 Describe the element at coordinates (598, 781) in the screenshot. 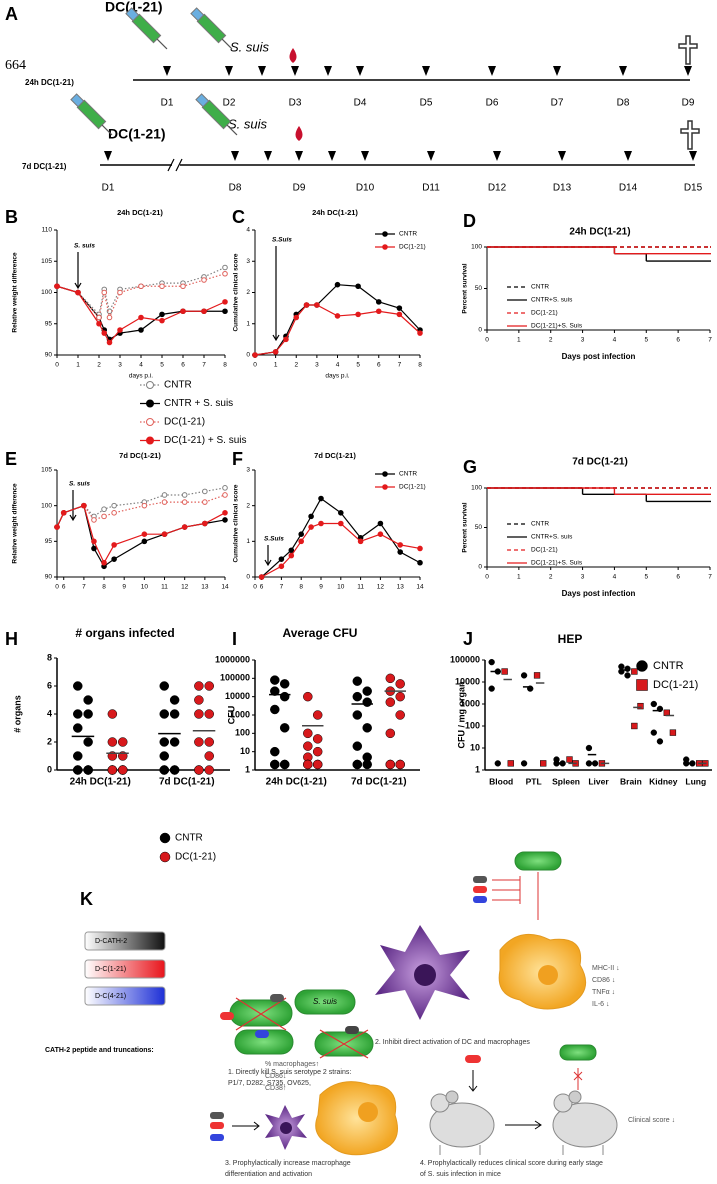

I see `x-tick-label: Liver` at that location.